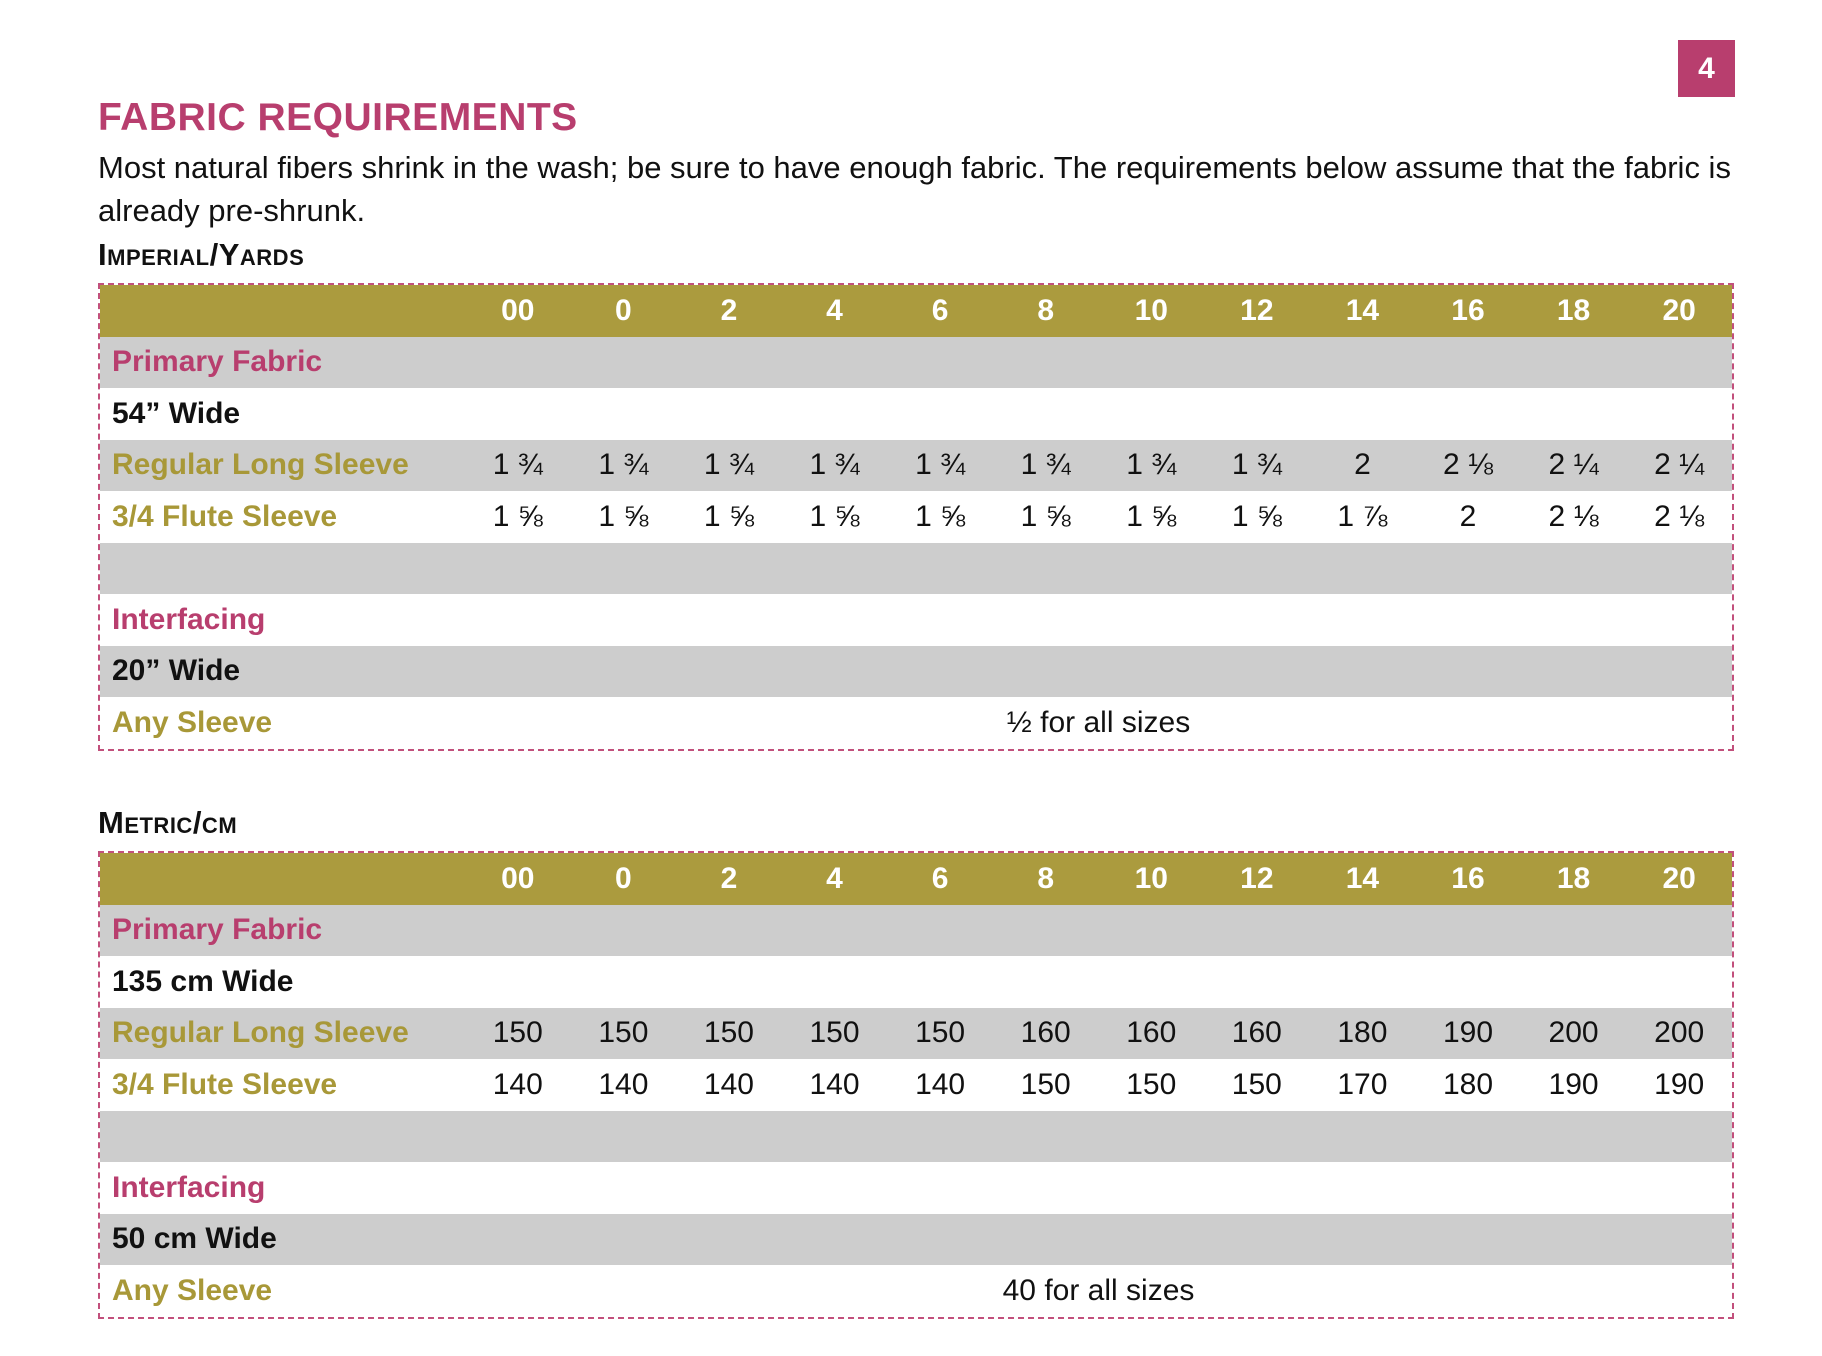 The width and height of the screenshot is (1822, 1356). What do you see at coordinates (916, 723) in the screenshot?
I see `table-row: Any Sleeve ½ for all sizes` at bounding box center [916, 723].